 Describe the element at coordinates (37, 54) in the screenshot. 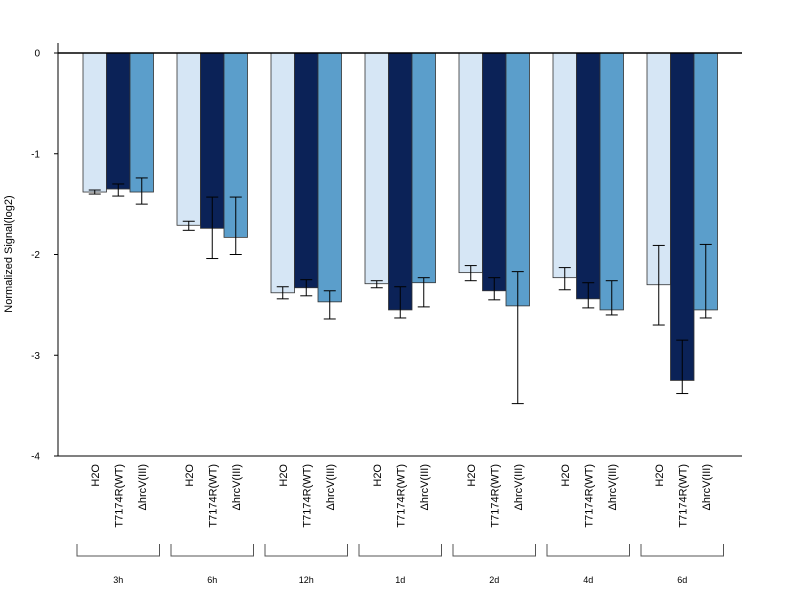

I see `y-tick-label: 0` at that location.